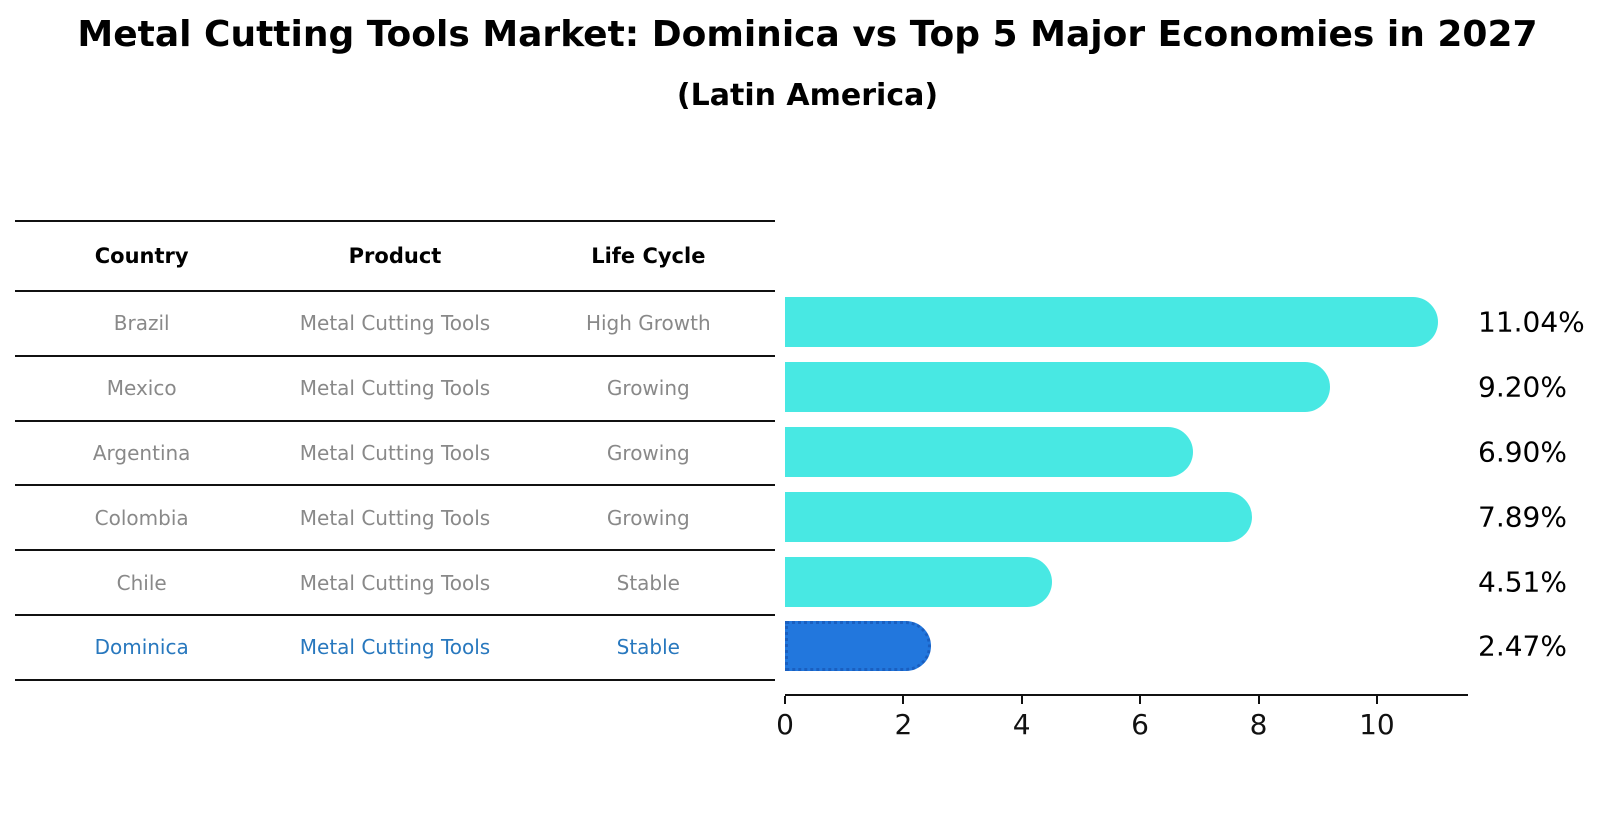 Image resolution: width=1615 pixels, height=823 pixels. Describe the element at coordinates (648, 256) in the screenshot. I see `table-header-life-cycle: Life Cycle` at that location.